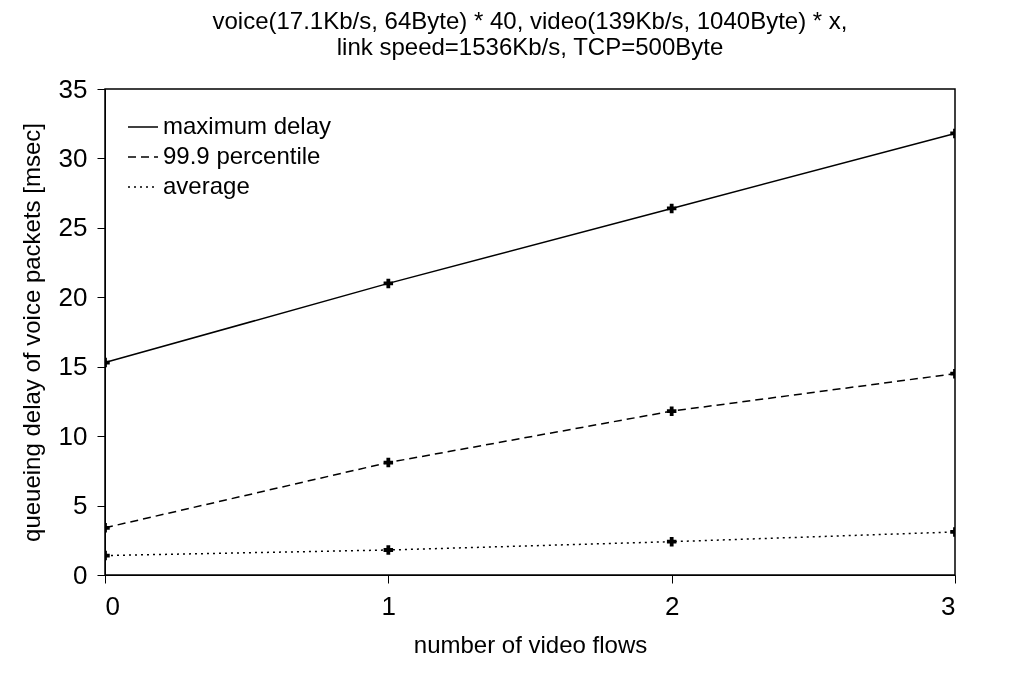 This screenshot has width=1015, height=697. Describe the element at coordinates (389, 605) in the screenshot. I see `x-tick-label: 1` at that location.